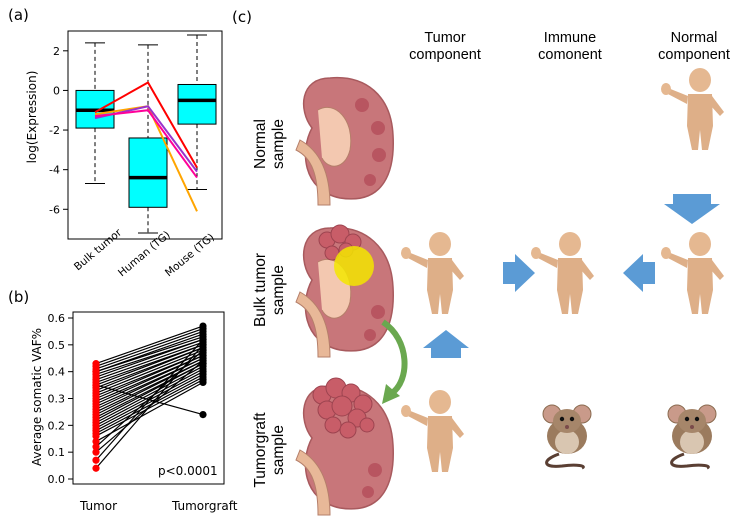 The image size is (750, 530). Describe the element at coordinates (57, 372) in the screenshot. I see `b-ytick-label: 0.4` at that location.